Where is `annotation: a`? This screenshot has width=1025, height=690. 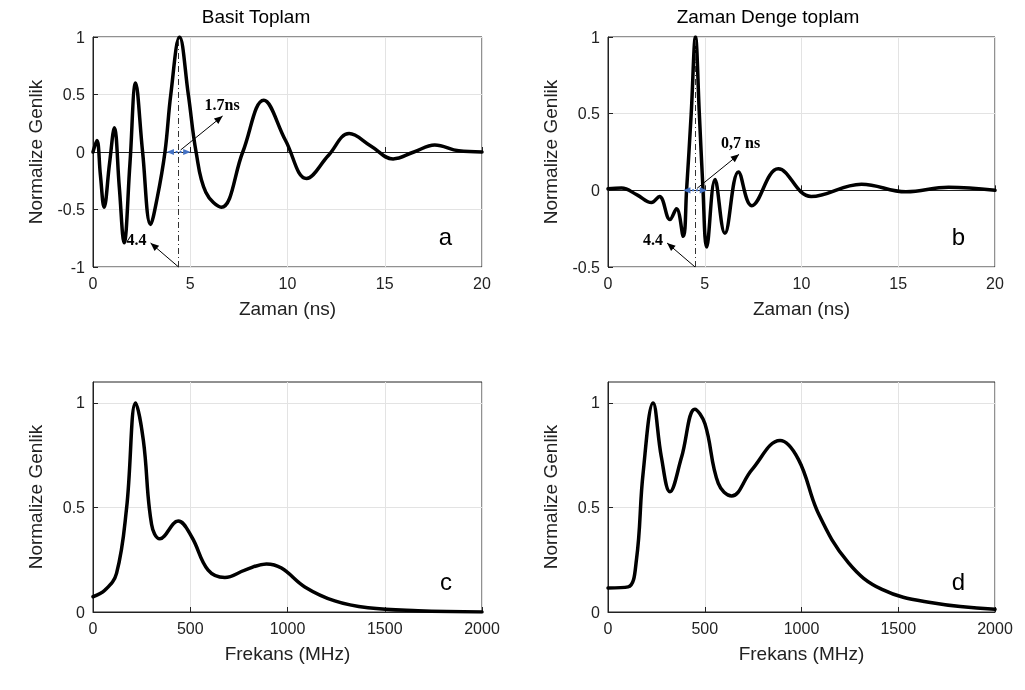 annotation: a is located at coordinates (445, 236).